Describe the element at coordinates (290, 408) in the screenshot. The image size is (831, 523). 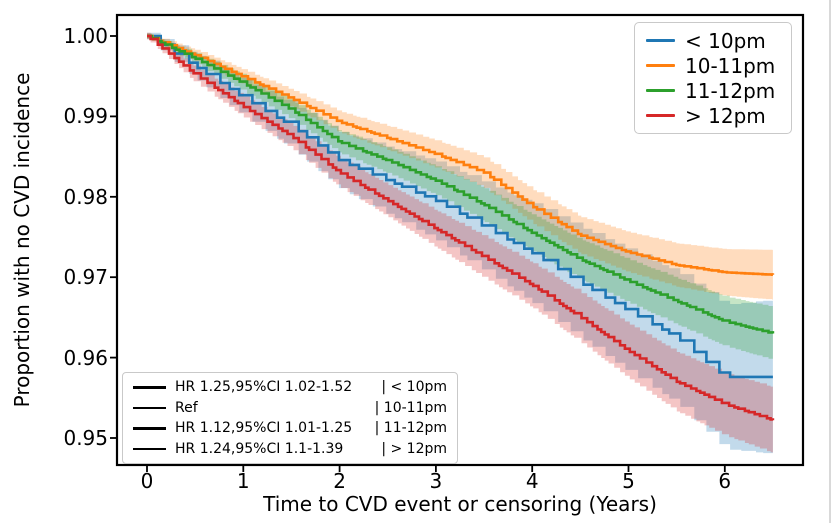
I see `hazard-ratio-row: Ref | 10-11pm` at that location.